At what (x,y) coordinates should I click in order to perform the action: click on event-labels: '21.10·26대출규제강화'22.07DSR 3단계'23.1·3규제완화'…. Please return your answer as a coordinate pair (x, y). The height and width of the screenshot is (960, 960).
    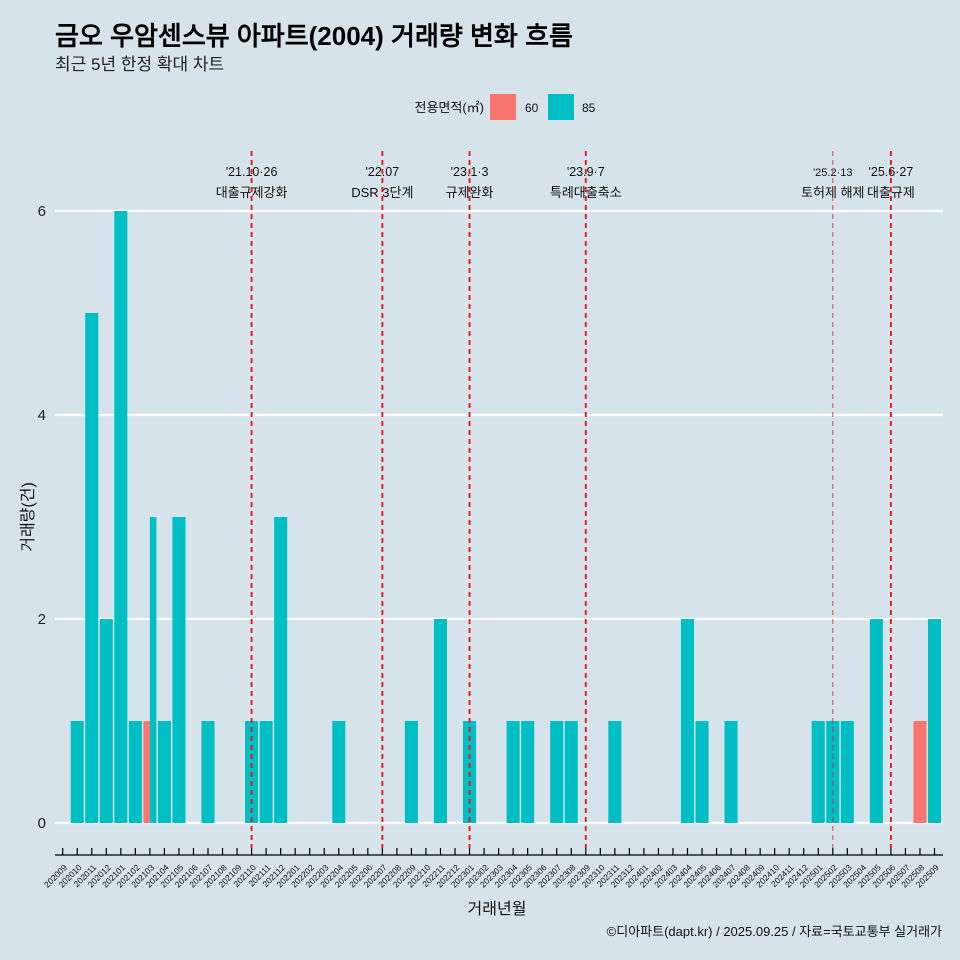
    Looking at the image, I should click on (565, 182).